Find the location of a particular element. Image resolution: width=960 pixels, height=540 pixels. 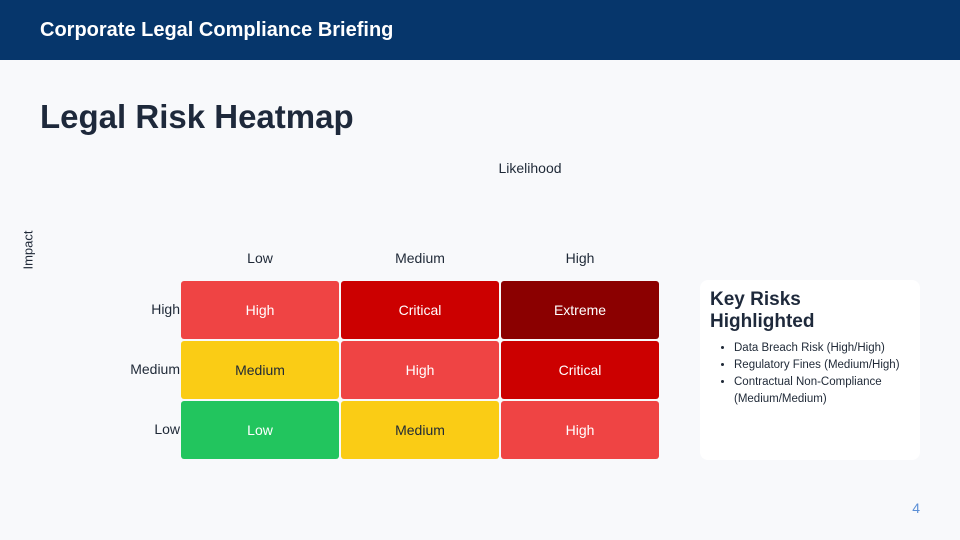

risk-item: Regulatory Fines (Medium/High) is located at coordinates (824, 365).